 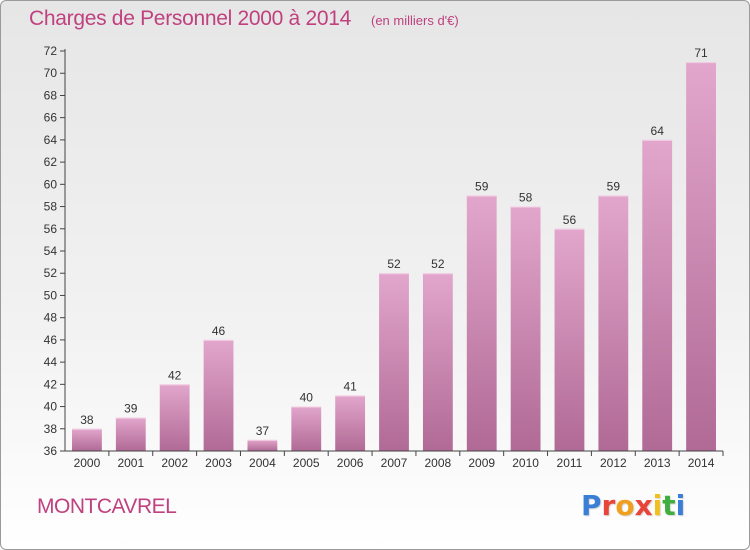 What do you see at coordinates (657, 463) in the screenshot?
I see `x-tick-label: 2013` at bounding box center [657, 463].